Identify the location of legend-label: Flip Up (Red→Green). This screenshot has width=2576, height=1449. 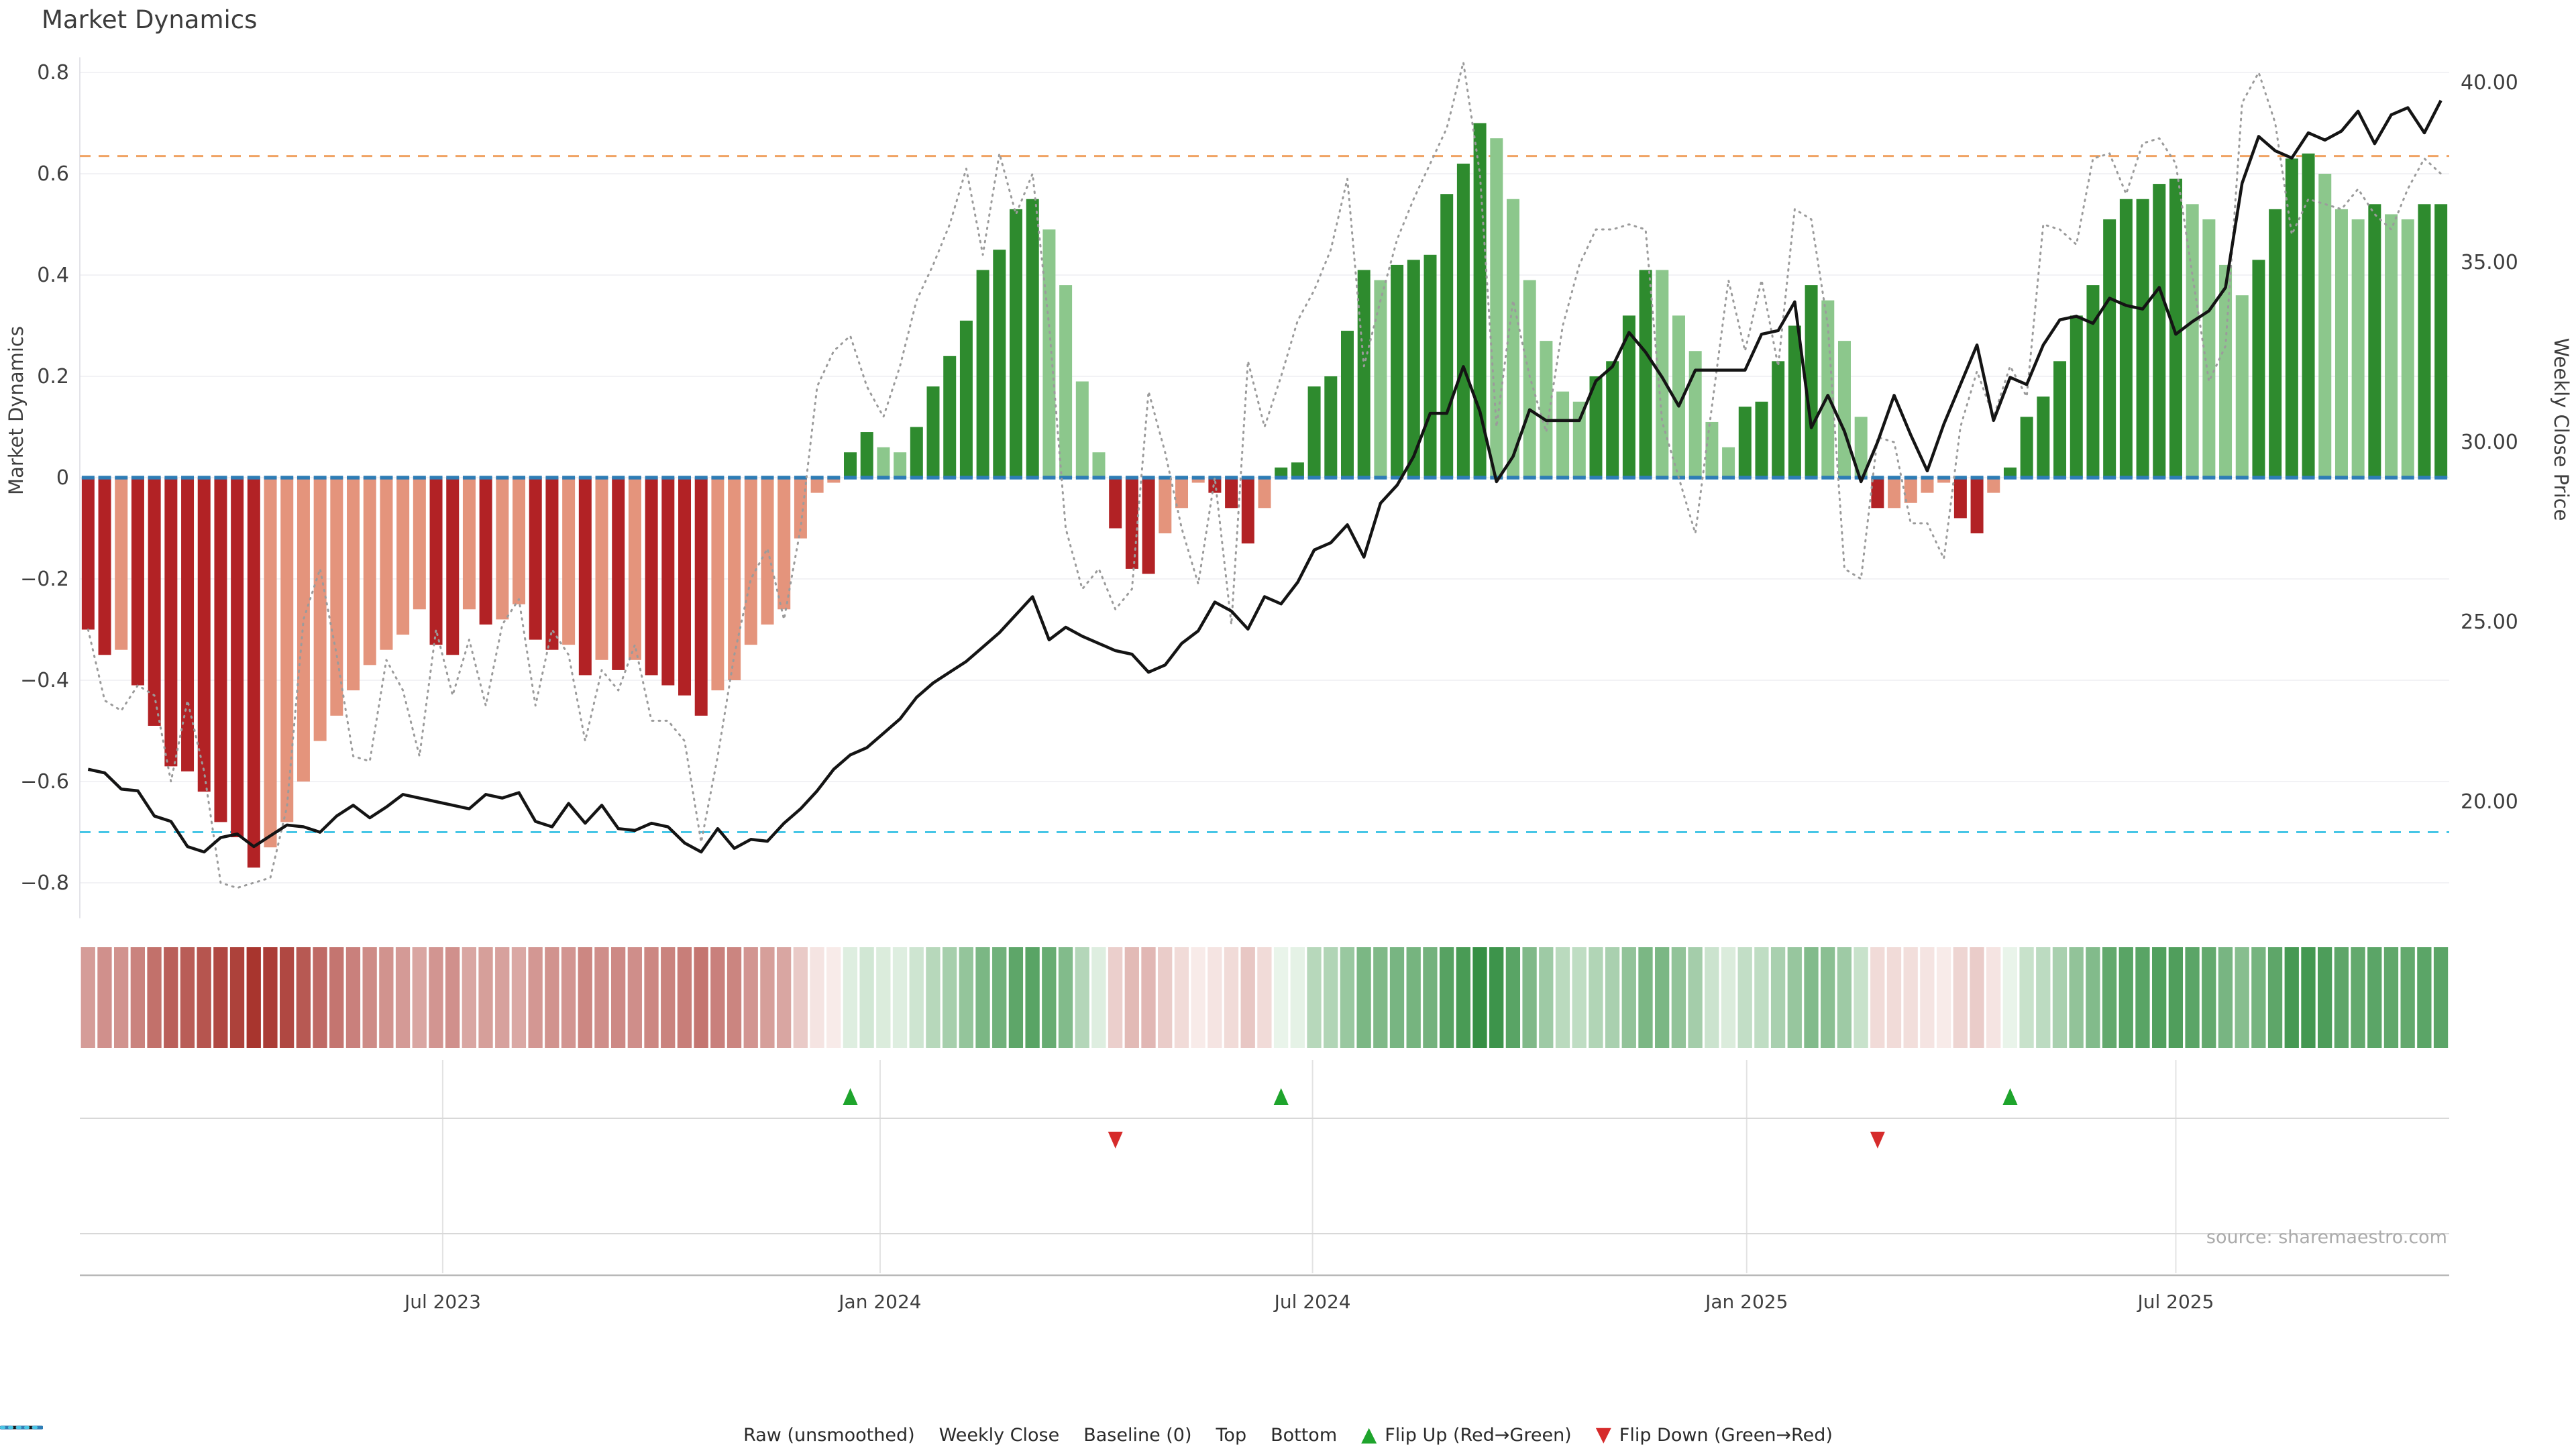
(1478, 1435).